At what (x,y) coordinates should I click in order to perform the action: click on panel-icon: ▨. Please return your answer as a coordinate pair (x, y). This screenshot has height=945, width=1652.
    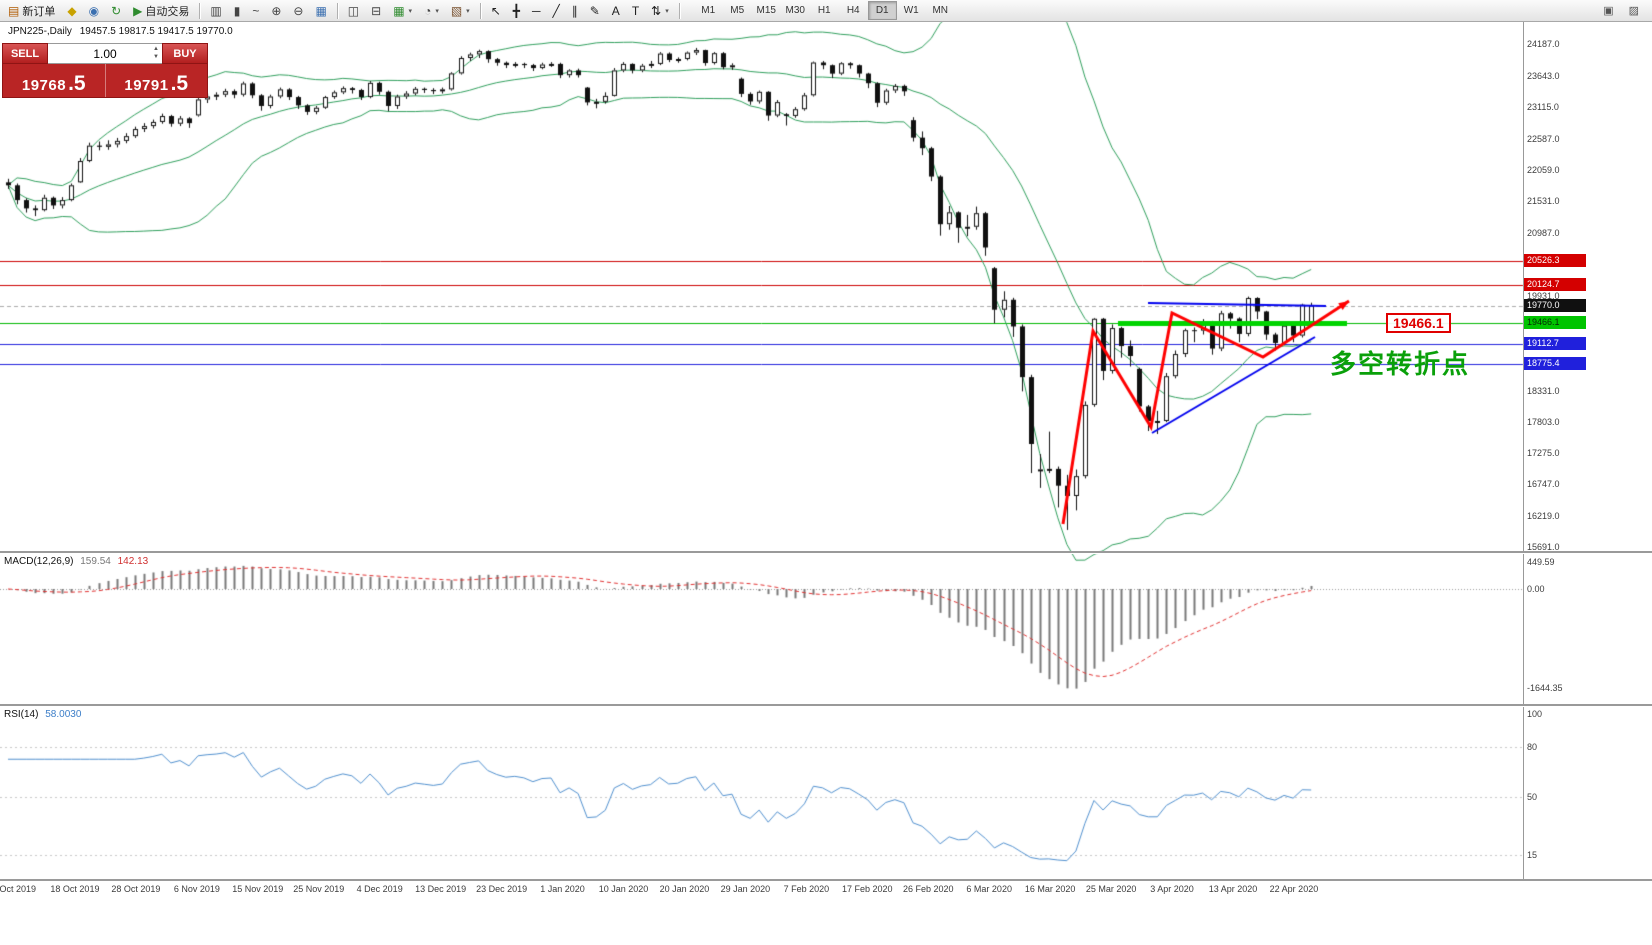
    Looking at the image, I should click on (1633, 11).